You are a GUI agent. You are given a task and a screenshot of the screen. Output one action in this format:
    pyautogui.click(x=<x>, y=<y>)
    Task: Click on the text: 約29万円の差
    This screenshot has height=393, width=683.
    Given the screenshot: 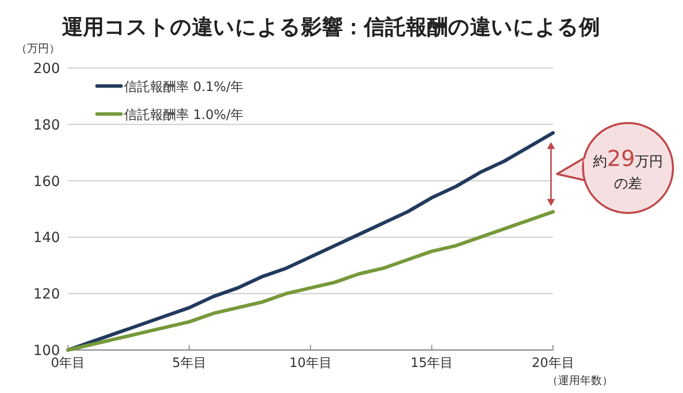 What is the action you would take?
    pyautogui.click(x=628, y=169)
    